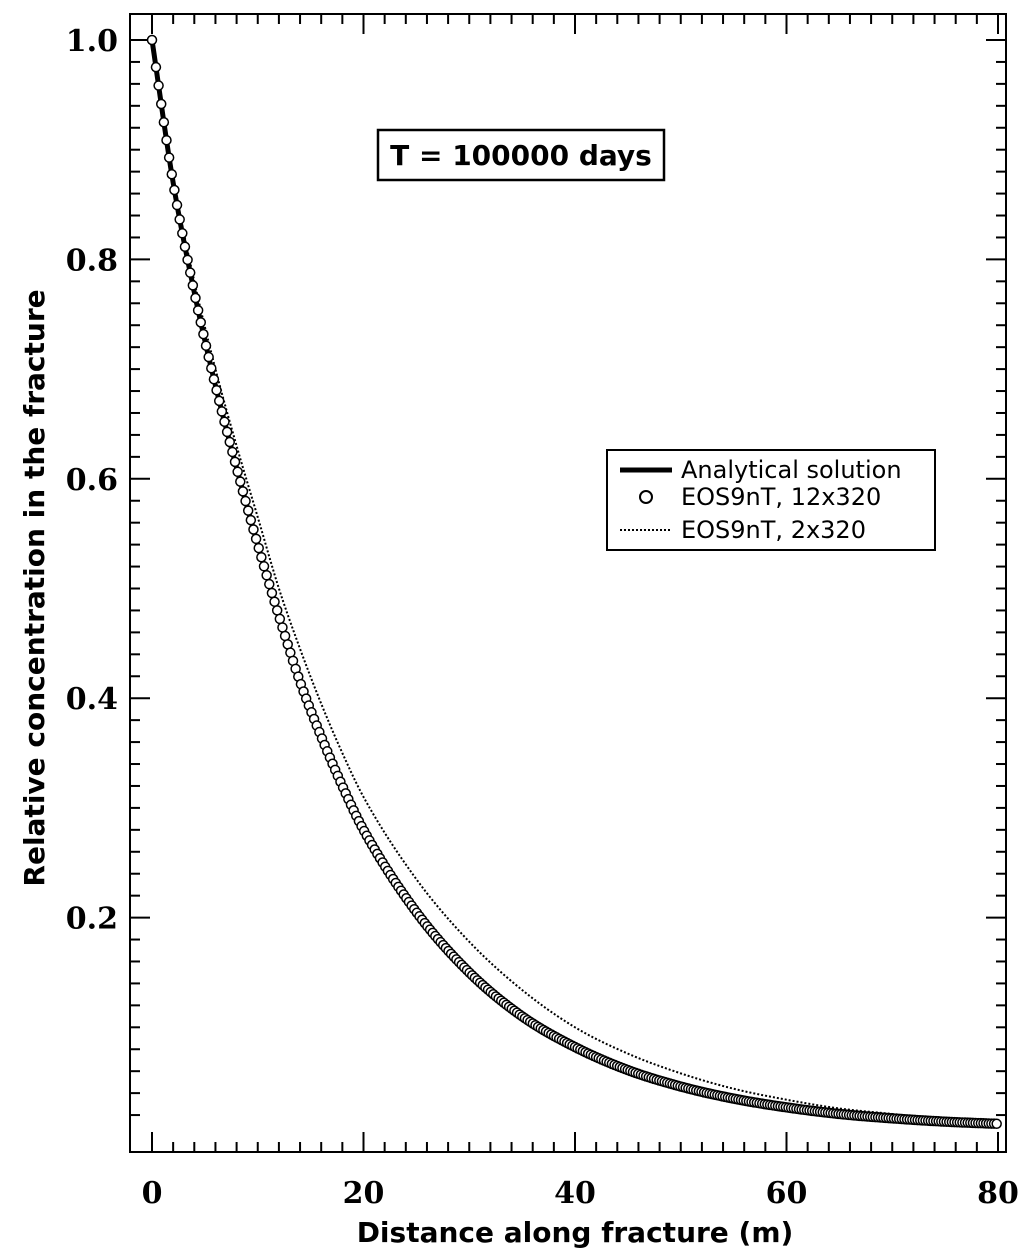 This screenshot has height=1256, width=1019. What do you see at coordinates (781, 497) in the screenshot?
I see `legend-label-12x320: EOS9nT, 12x320` at bounding box center [781, 497].